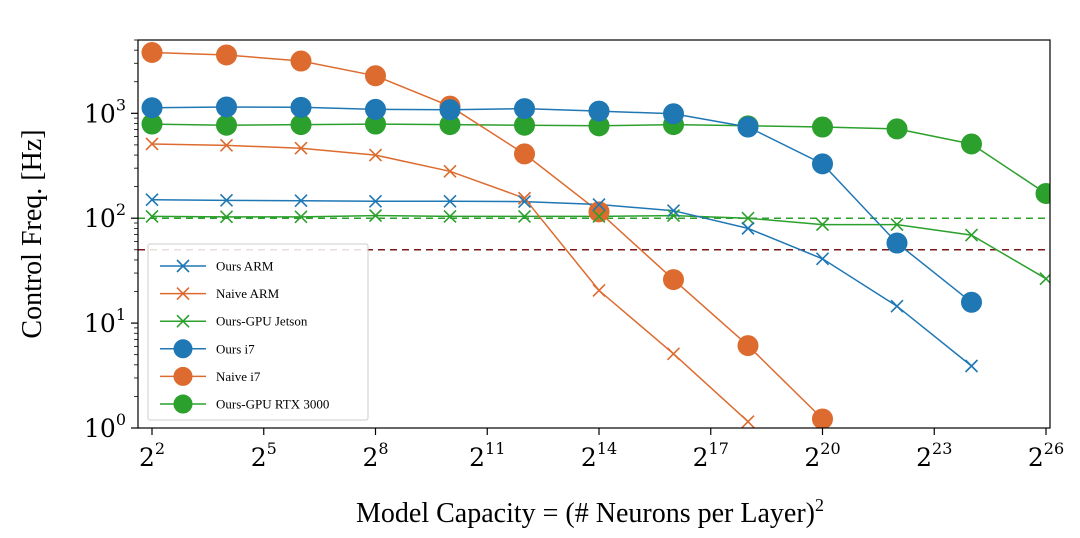 The image size is (1080, 538). I want to click on x-tick-label: 217, so click(711, 455).